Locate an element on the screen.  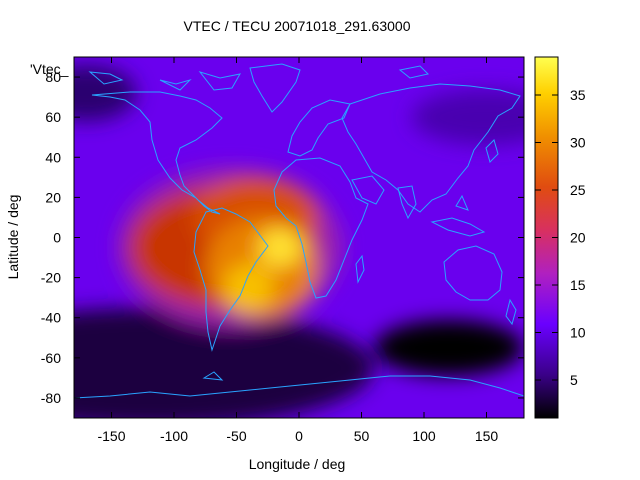
y-tick-label: 60 is located at coordinates (53, 117).